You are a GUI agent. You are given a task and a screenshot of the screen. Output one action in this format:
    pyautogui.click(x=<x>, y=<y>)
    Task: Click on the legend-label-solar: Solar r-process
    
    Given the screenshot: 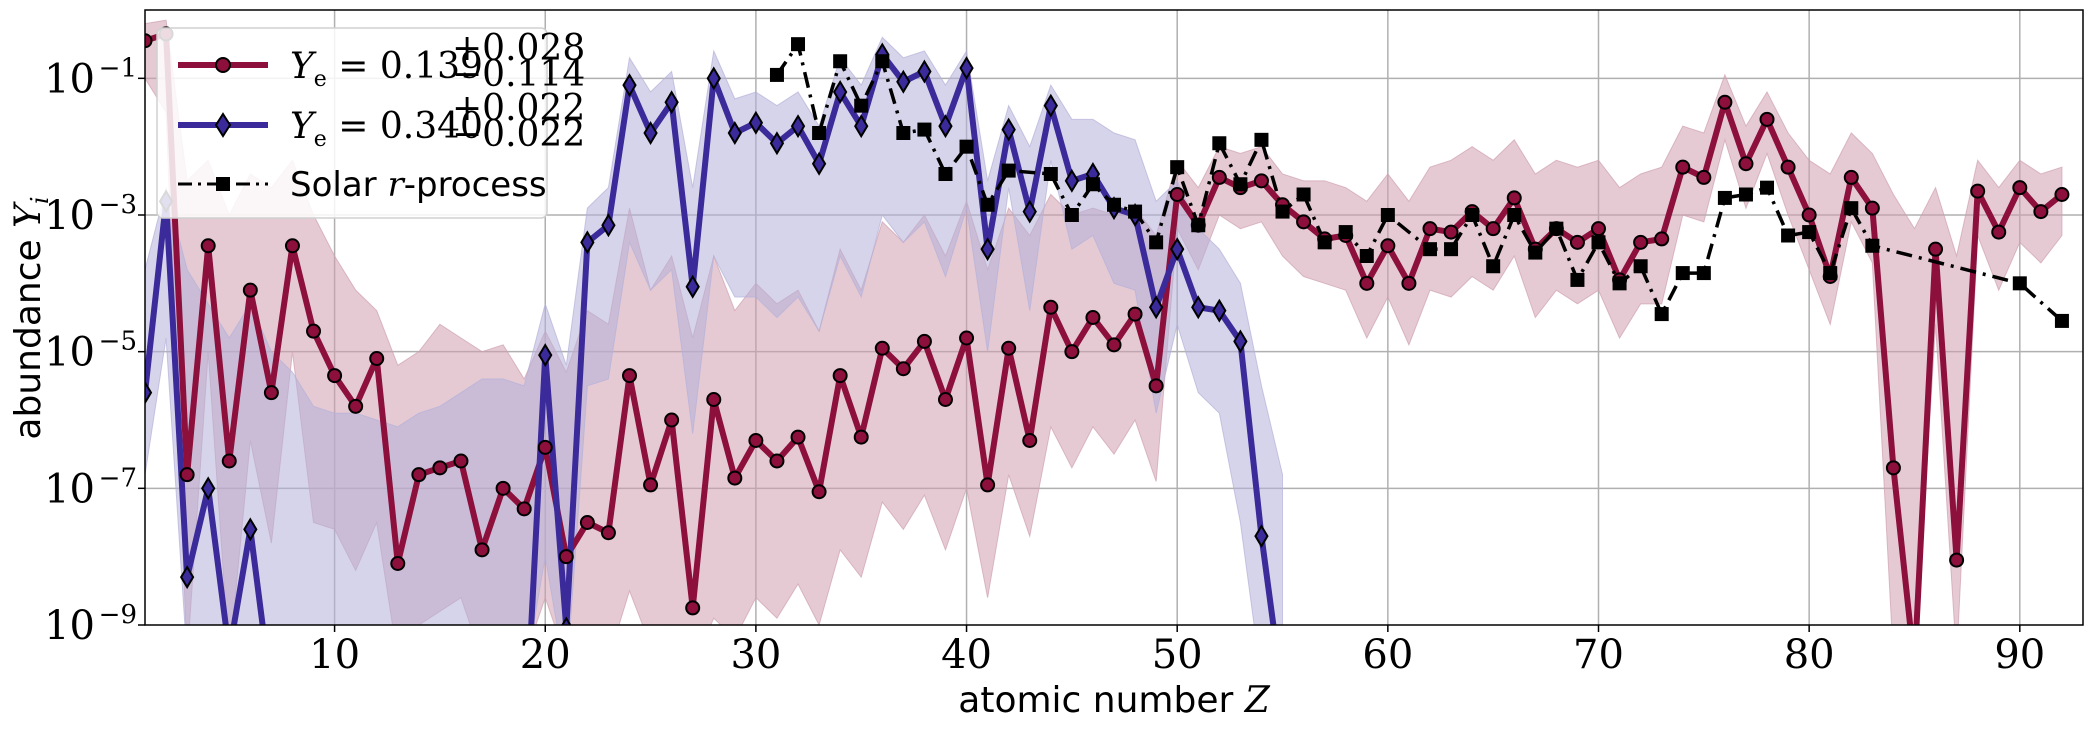 What is the action you would take?
    pyautogui.click(x=418, y=185)
    